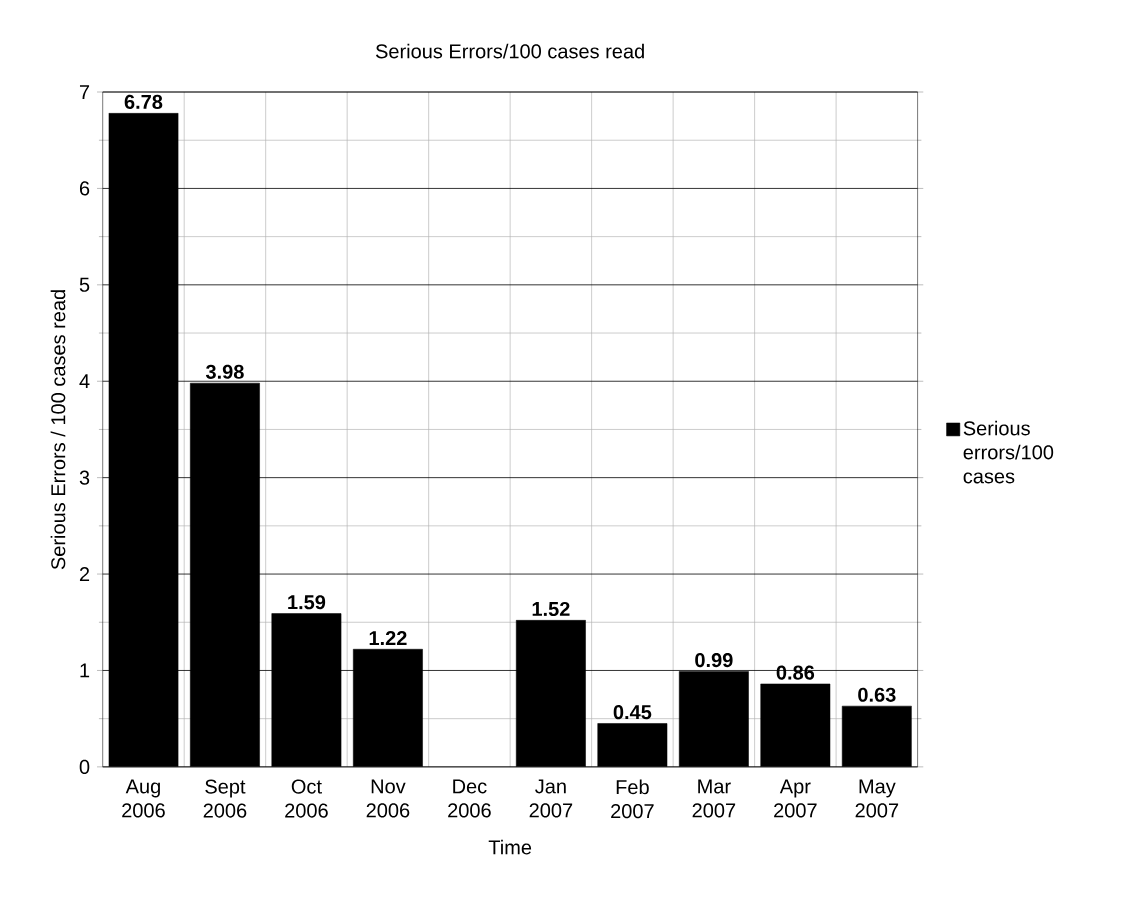 Image resolution: width=1147 pixels, height=902 pixels. I want to click on y-tick-label: 2, so click(84, 574).